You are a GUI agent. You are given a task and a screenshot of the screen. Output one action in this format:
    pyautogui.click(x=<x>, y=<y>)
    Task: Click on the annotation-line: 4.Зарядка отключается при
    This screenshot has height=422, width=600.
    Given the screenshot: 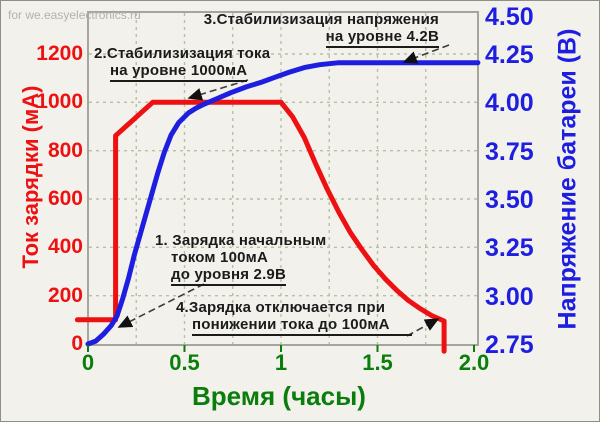 What is the action you would take?
    pyautogui.click(x=281, y=307)
    